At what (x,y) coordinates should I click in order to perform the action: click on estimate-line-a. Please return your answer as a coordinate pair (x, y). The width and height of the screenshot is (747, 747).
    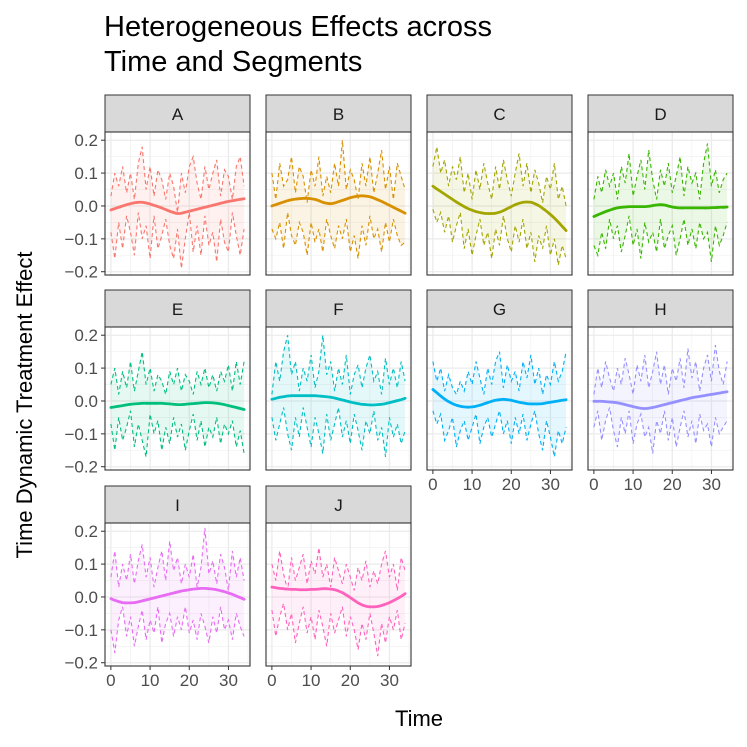
    Looking at the image, I should click on (177, 206).